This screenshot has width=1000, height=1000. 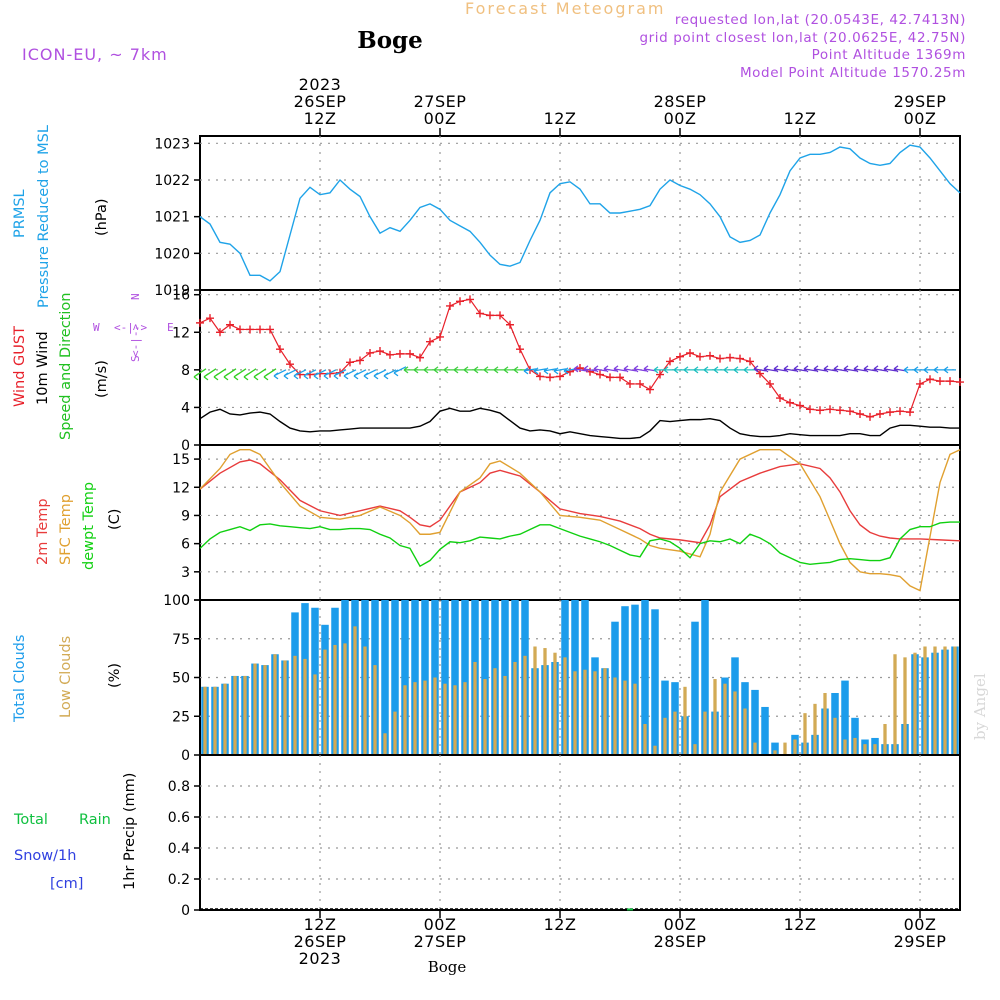 What do you see at coordinates (181, 296) in the screenshot?
I see `y-tick-label: 16` at bounding box center [181, 296].